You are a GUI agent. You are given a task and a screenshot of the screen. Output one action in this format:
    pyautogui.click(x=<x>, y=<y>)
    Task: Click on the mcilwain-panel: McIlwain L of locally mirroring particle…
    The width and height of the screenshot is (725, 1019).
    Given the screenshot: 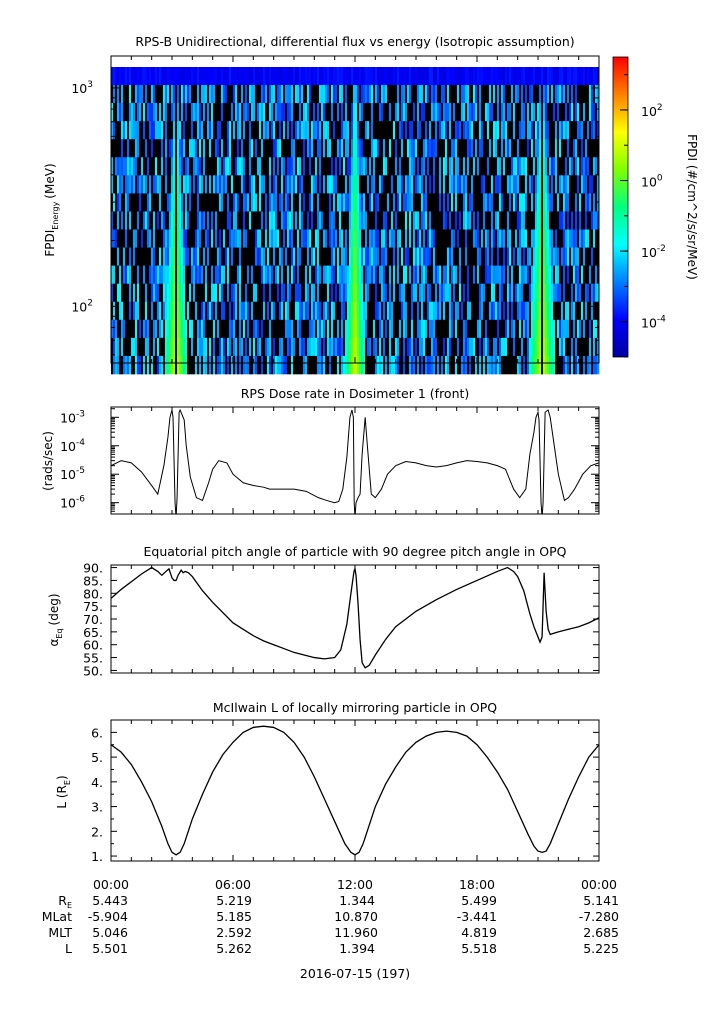 What is the action you would take?
    pyautogui.click(x=327, y=782)
    